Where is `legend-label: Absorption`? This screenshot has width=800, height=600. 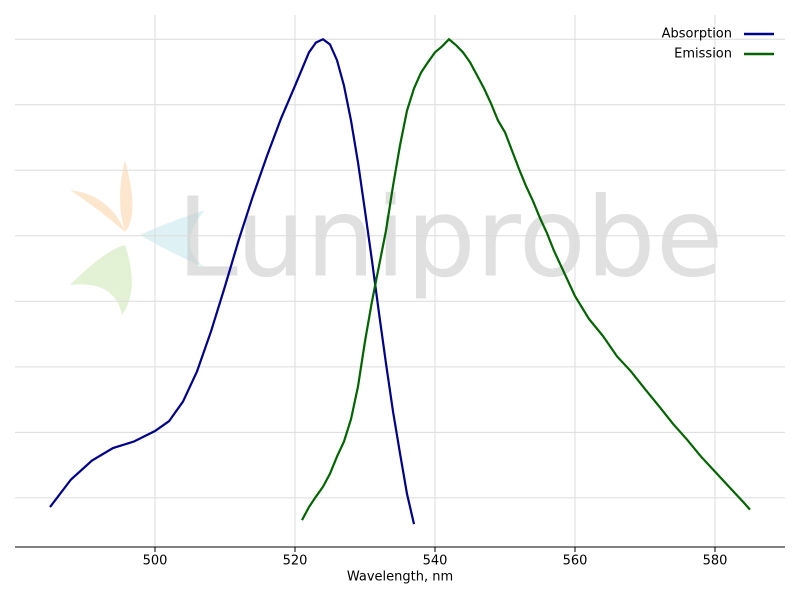 legend-label: Absorption is located at coordinates (697, 34).